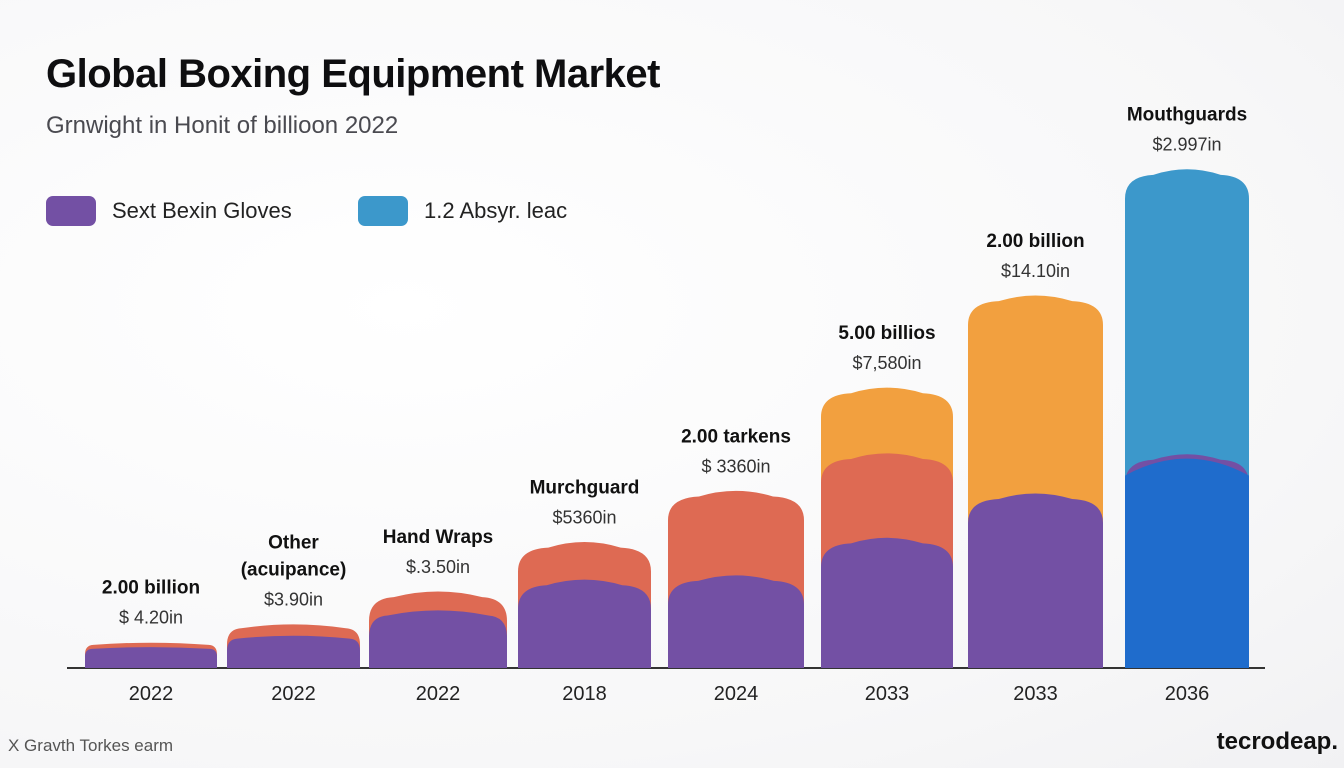 This screenshot has width=1344, height=768. Describe the element at coordinates (1035, 241) in the screenshot. I see `annotation-name-6: 2.00 billion` at that location.